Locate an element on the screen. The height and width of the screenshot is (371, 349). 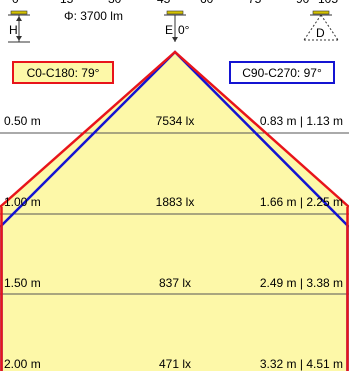
top-scale-2: 30 is located at coordinates (115, 3).